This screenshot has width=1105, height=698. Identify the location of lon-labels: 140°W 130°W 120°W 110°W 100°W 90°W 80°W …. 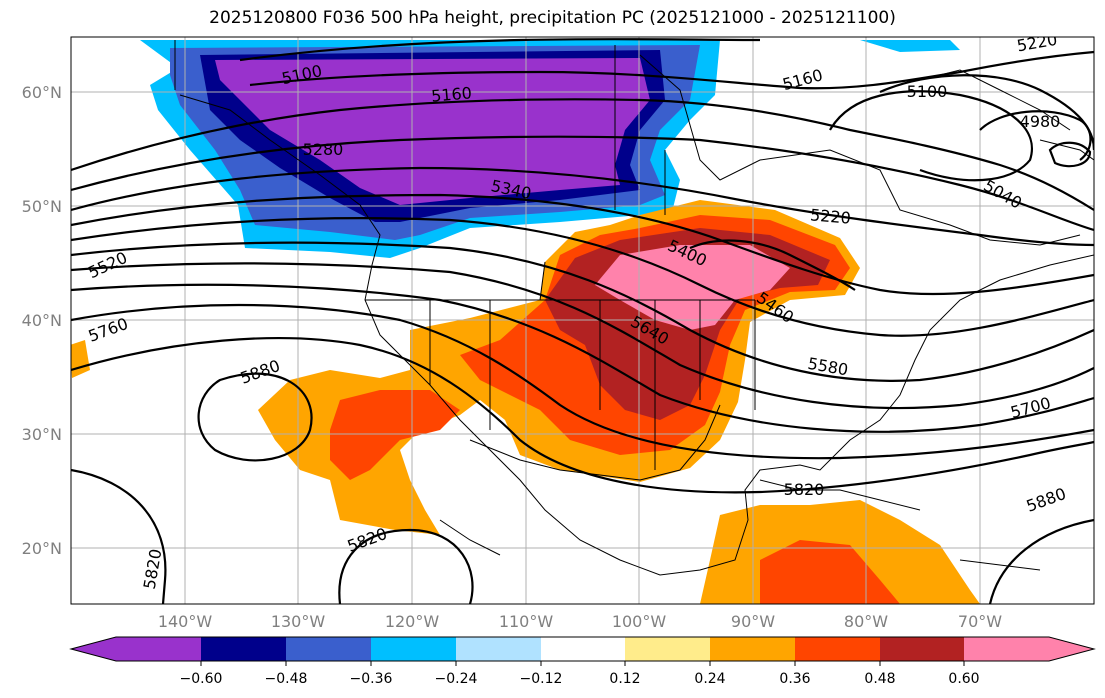
(580, 621).